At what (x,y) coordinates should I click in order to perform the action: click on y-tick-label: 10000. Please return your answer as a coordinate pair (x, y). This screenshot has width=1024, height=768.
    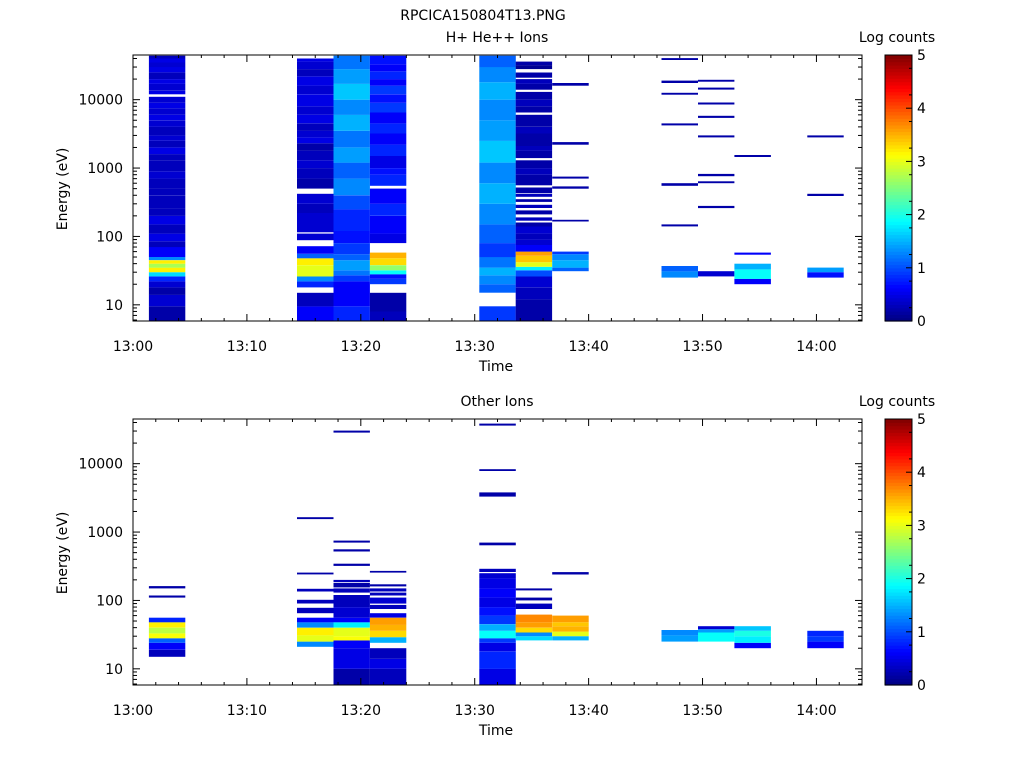
    Looking at the image, I should click on (100, 101).